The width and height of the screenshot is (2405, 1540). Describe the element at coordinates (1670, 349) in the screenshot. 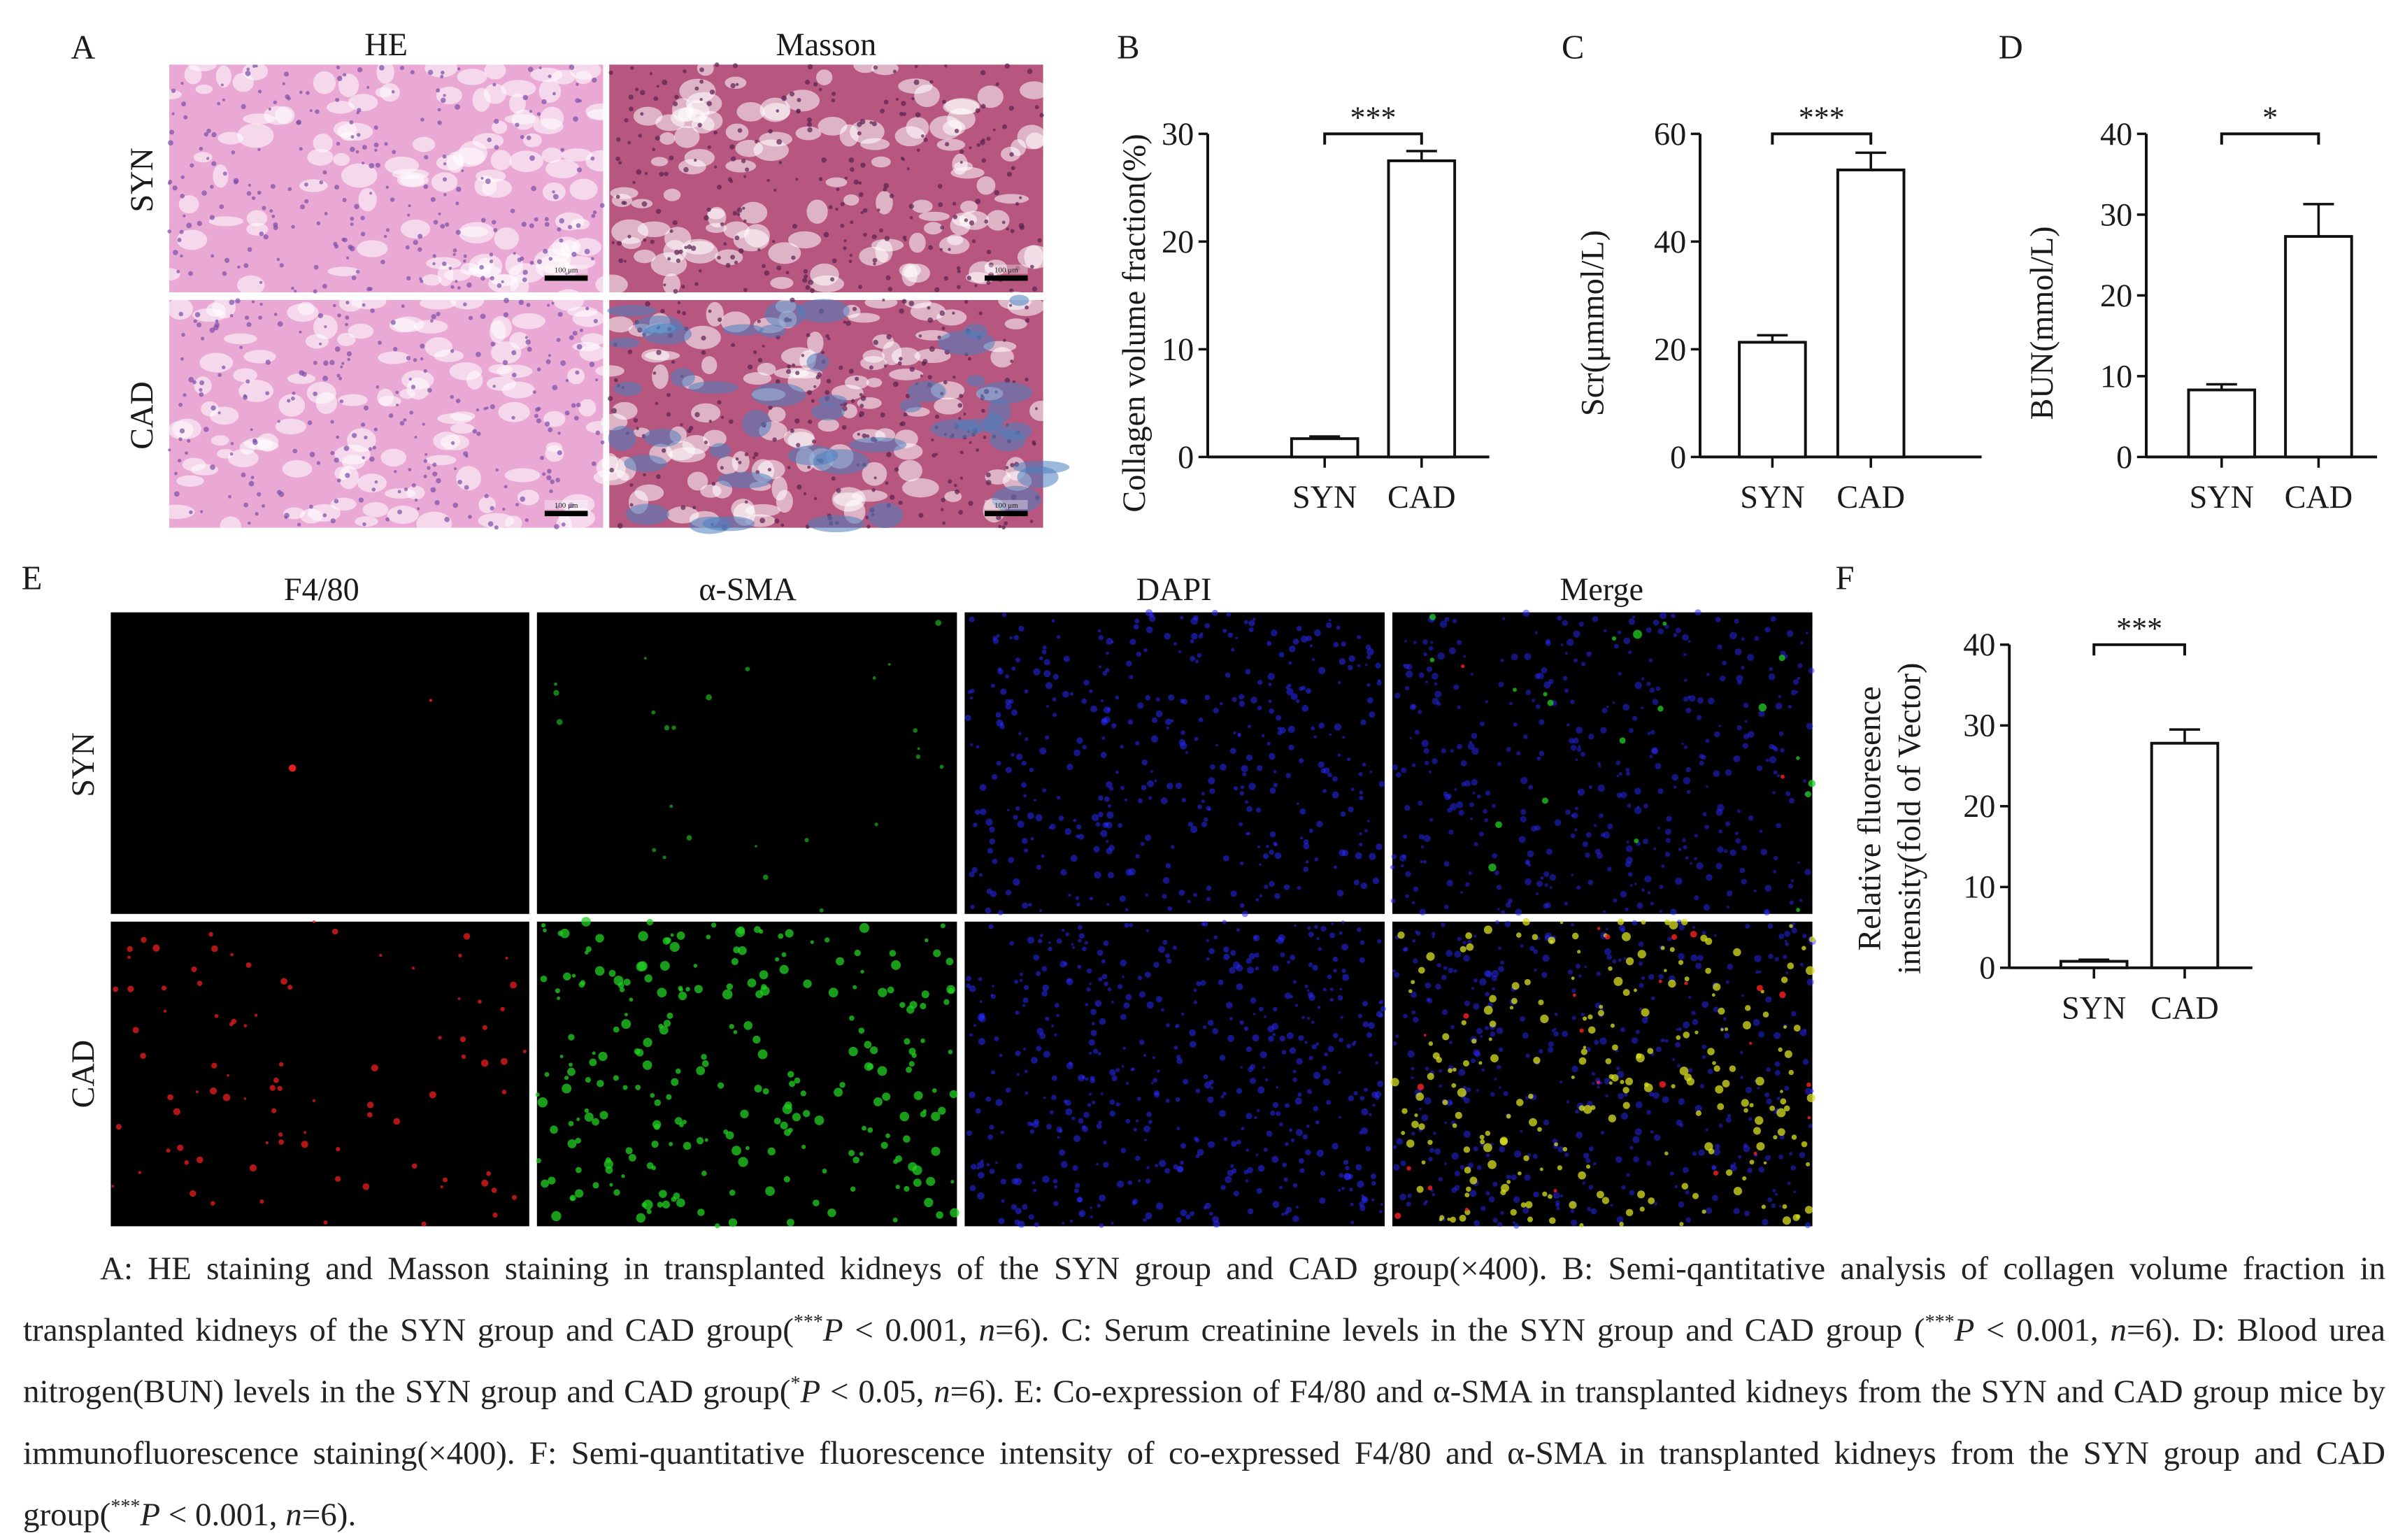

I see `y-tick-label: 20` at that location.